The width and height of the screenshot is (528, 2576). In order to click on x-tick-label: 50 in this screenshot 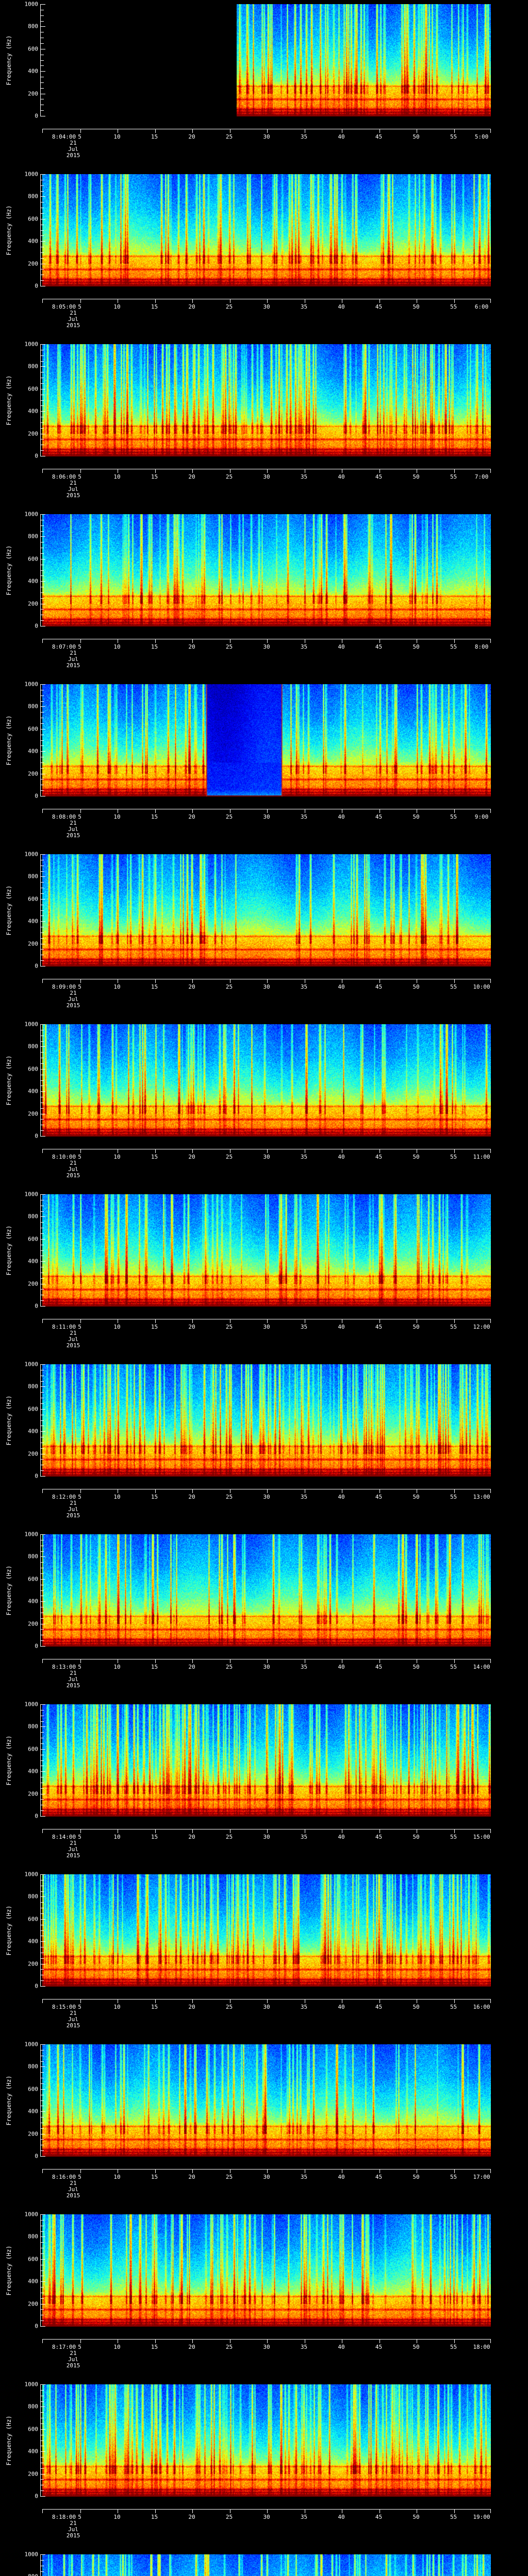, I will do `click(416, 2347)`.